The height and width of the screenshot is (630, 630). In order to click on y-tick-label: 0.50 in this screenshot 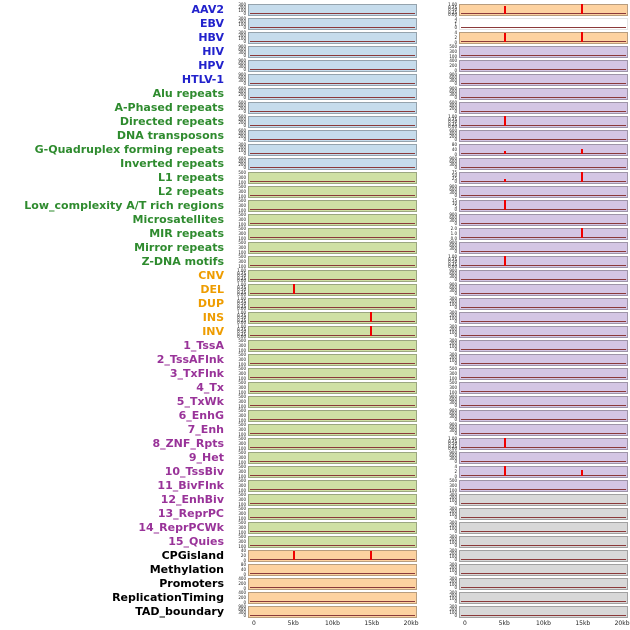, I will do `click(452, 121)`.